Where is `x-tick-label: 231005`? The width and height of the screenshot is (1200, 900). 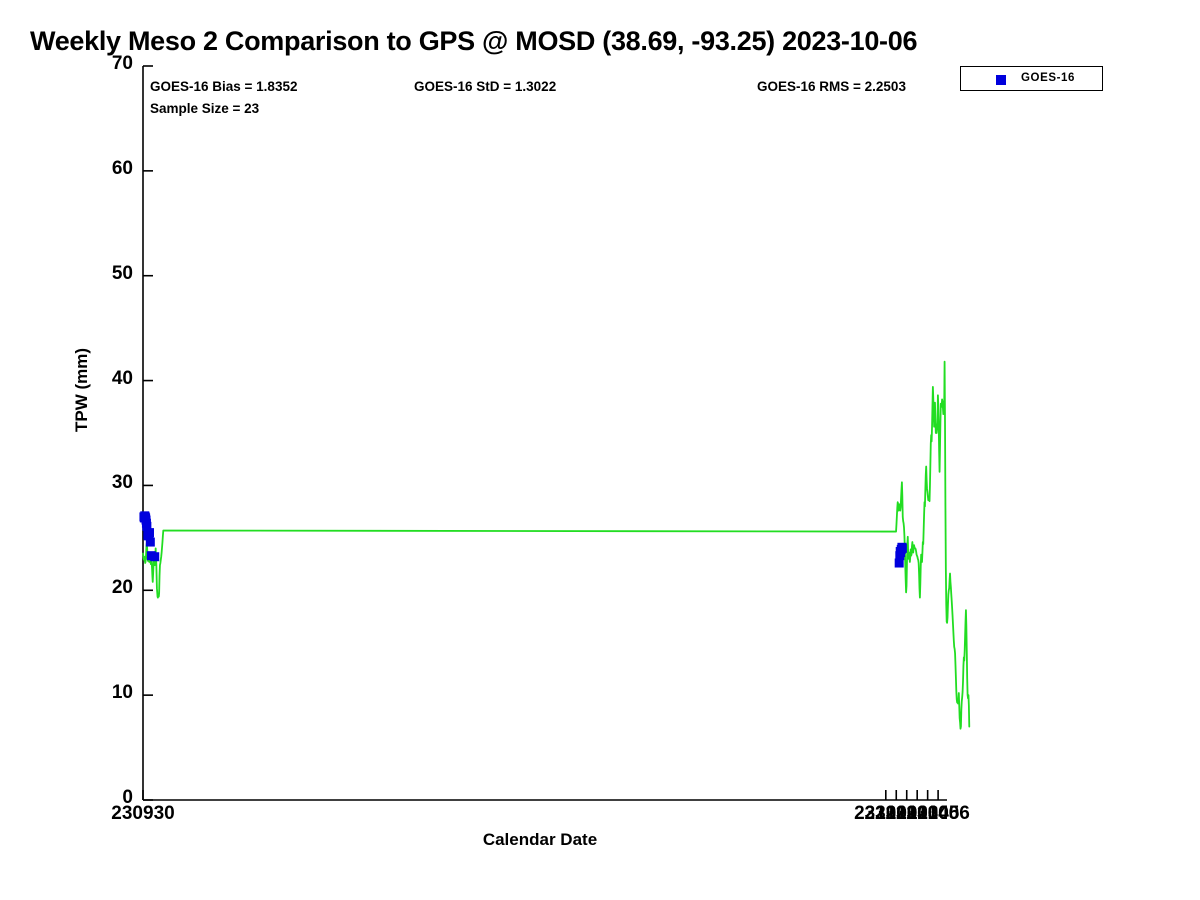
x-tick-label: 231005 is located at coordinates (927, 813).